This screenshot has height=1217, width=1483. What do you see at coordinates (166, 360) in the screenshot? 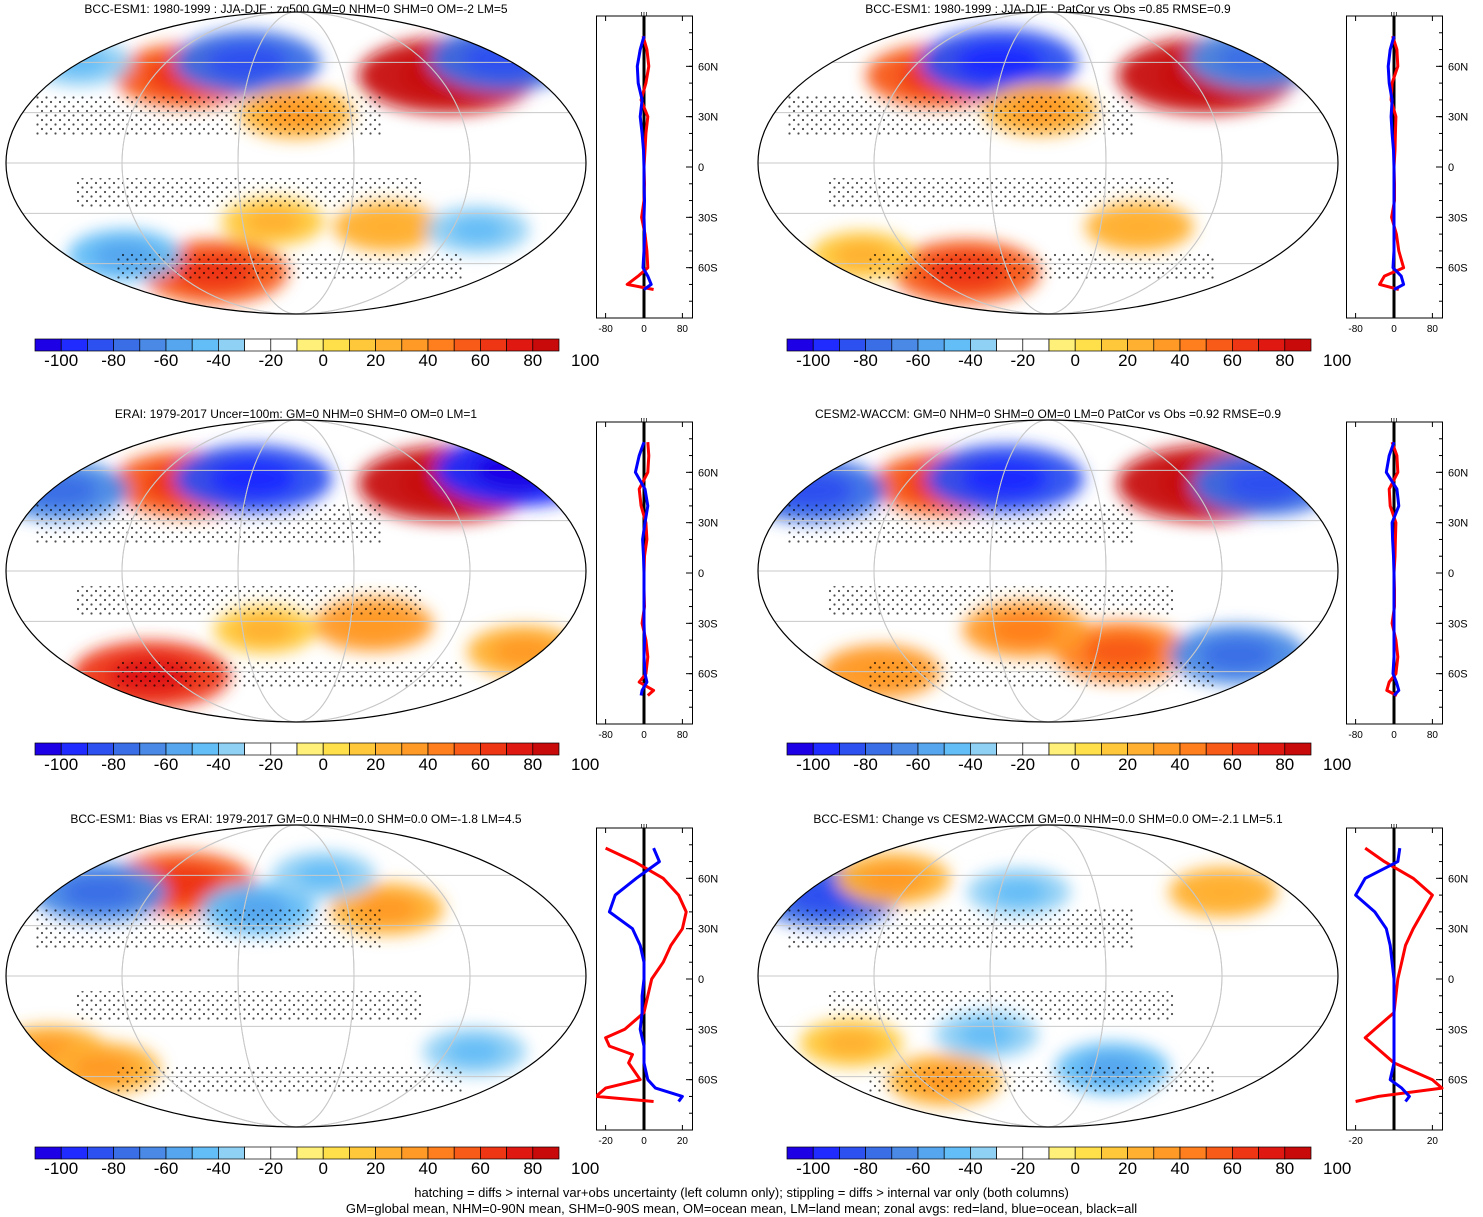
I see `colorbar-label: -60` at bounding box center [166, 360].